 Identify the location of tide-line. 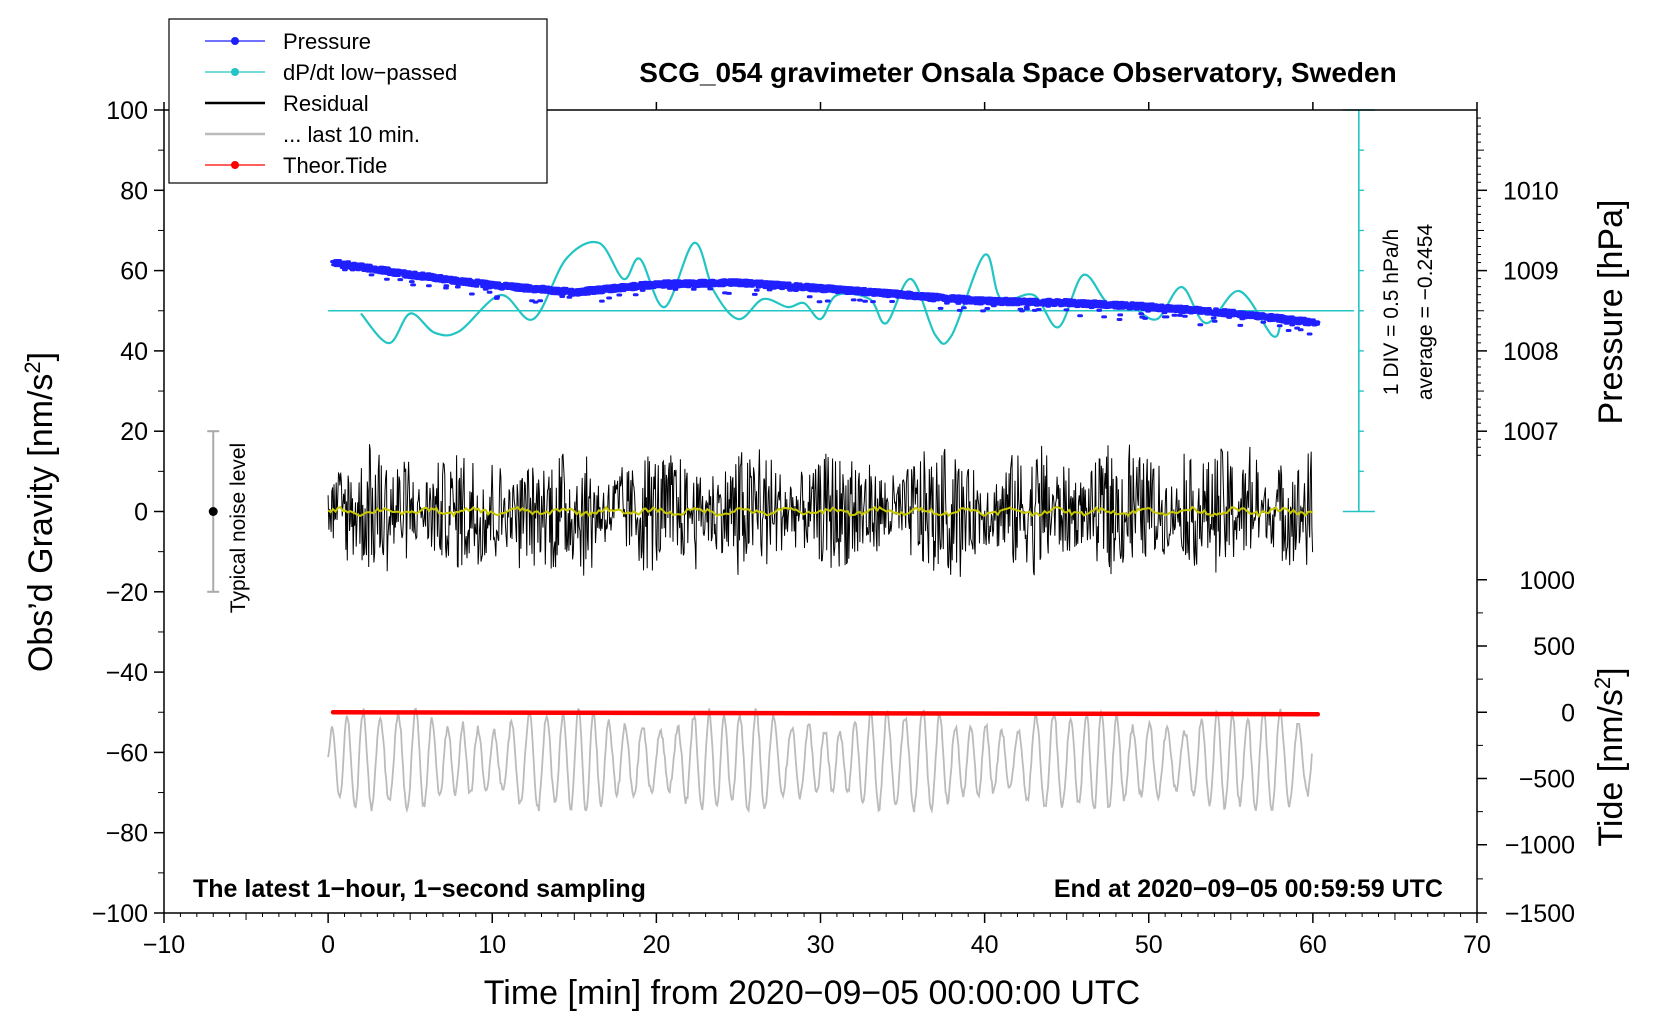
(825, 713).